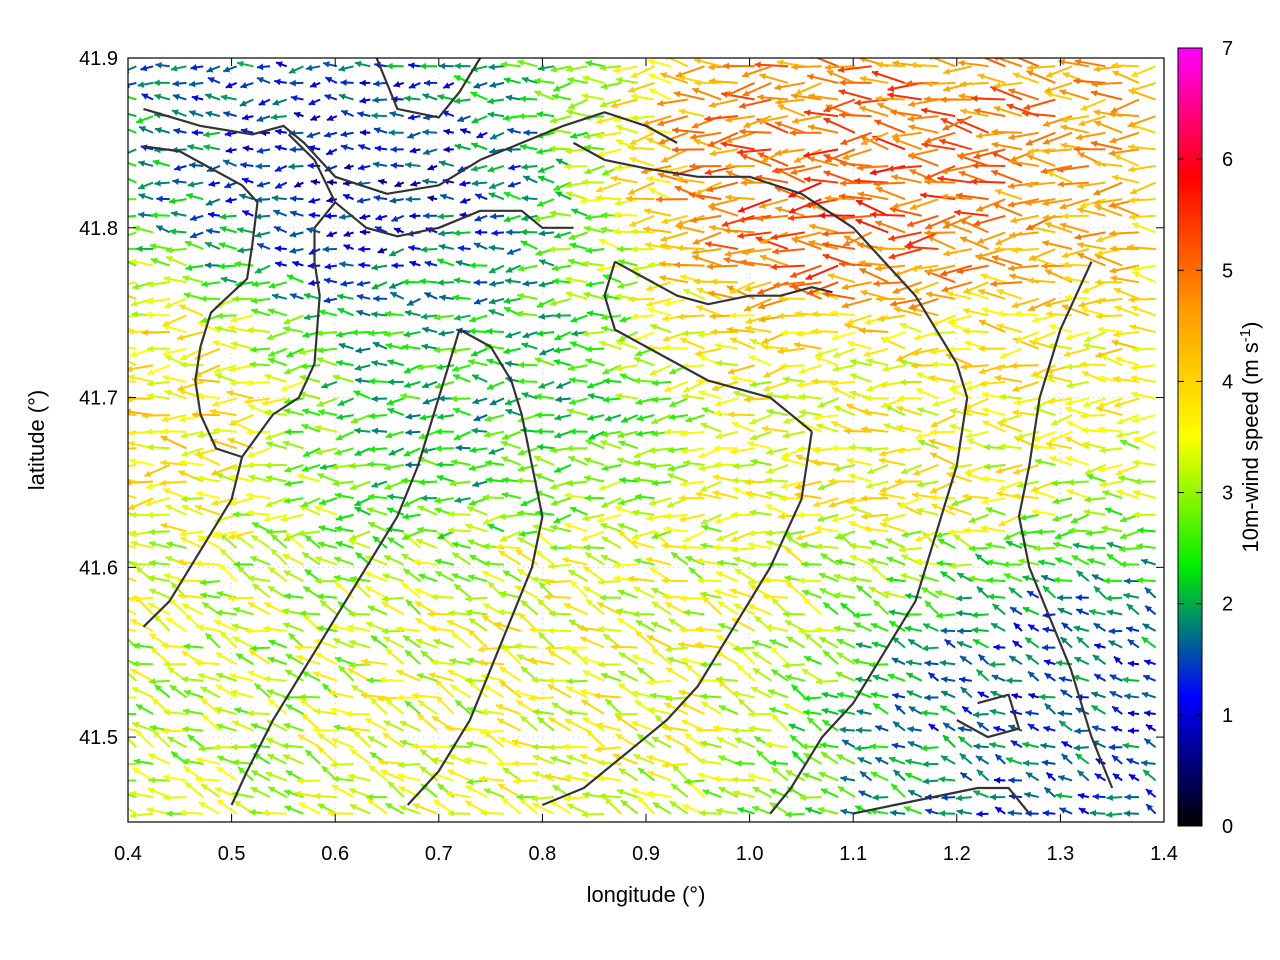 The height and width of the screenshot is (960, 1280). What do you see at coordinates (98, 59) in the screenshot?
I see `y-tick-label: 41.9` at bounding box center [98, 59].